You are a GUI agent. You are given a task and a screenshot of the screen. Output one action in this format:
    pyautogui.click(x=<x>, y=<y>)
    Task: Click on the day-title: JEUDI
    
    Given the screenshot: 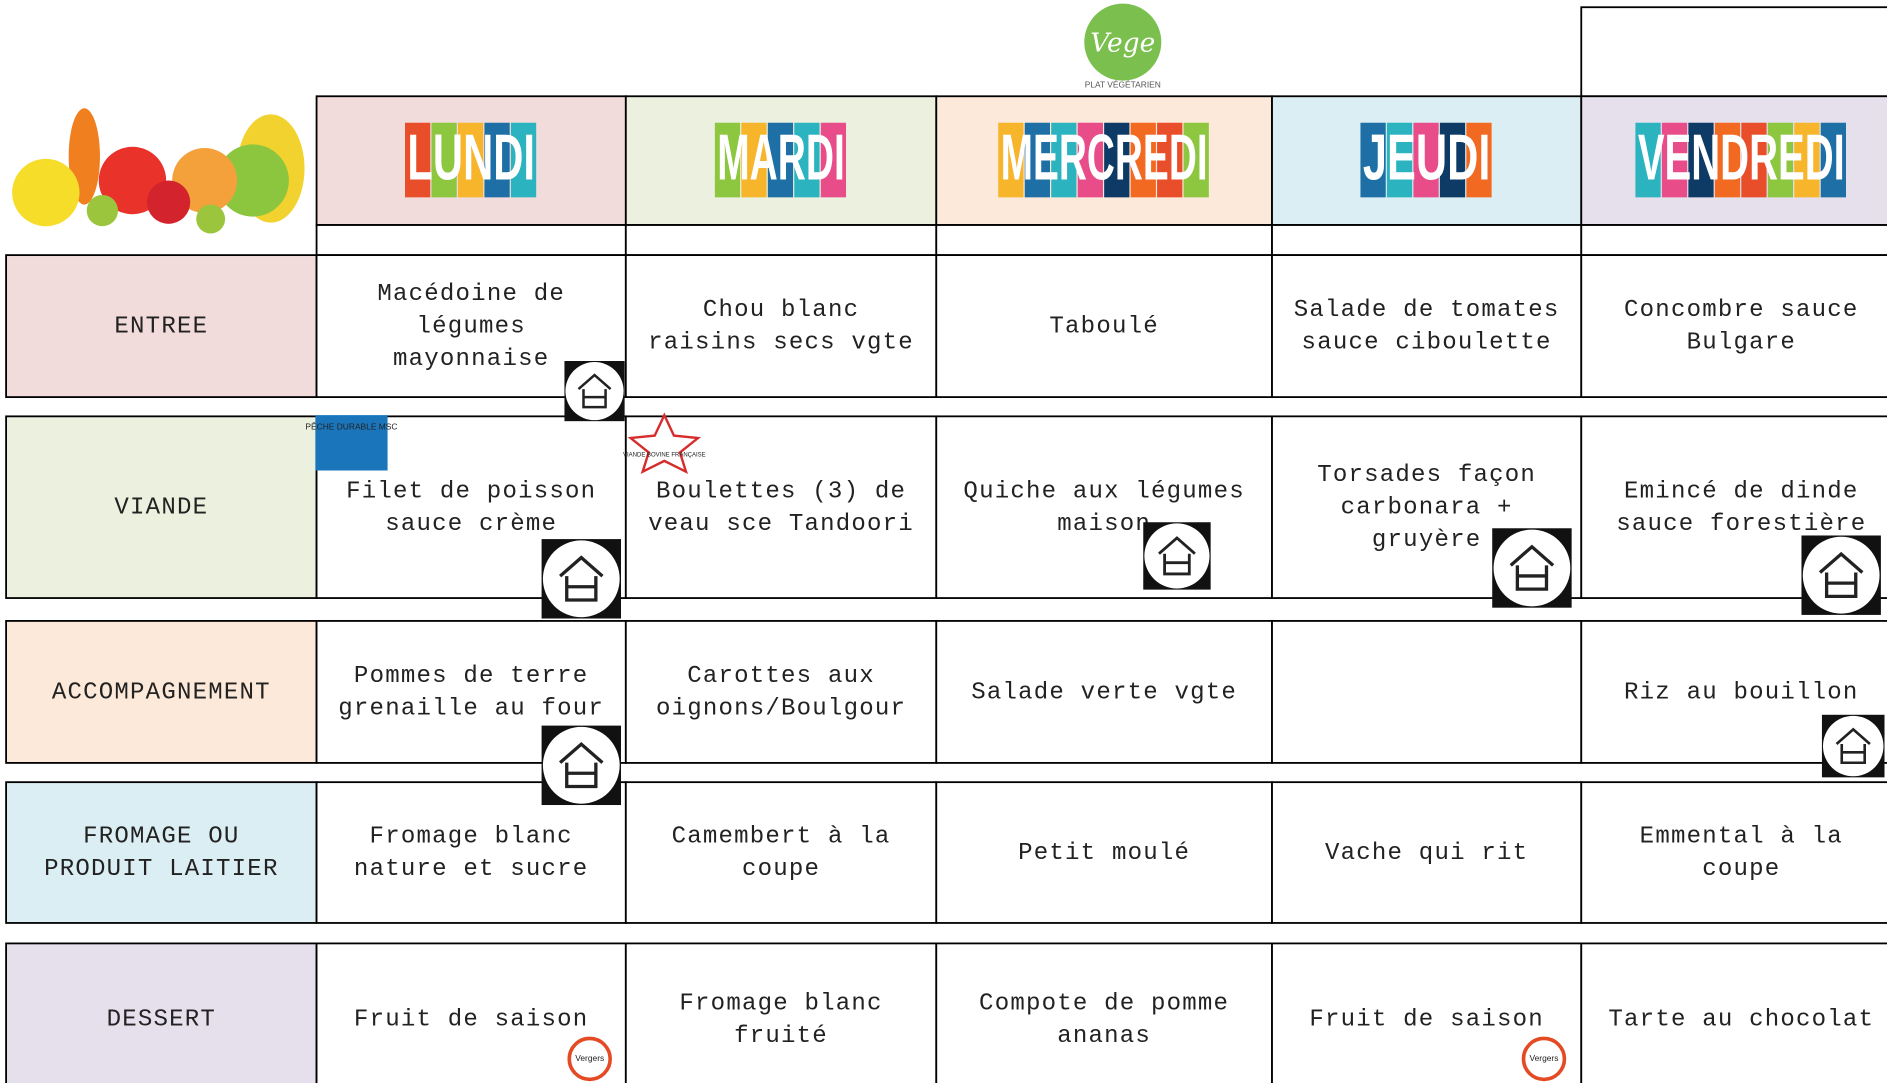 What is the action you would take?
    pyautogui.click(x=1427, y=157)
    